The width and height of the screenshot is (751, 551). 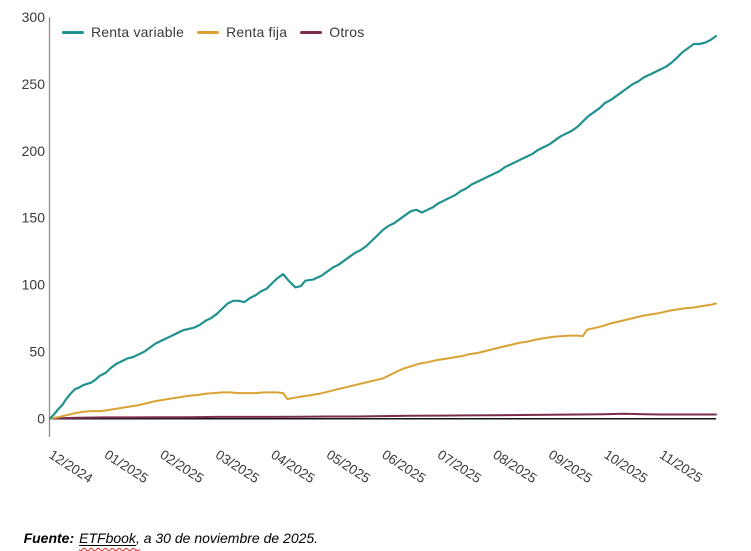 What do you see at coordinates (37, 351) in the screenshot?
I see `y-tick-label-50: 50` at bounding box center [37, 351].